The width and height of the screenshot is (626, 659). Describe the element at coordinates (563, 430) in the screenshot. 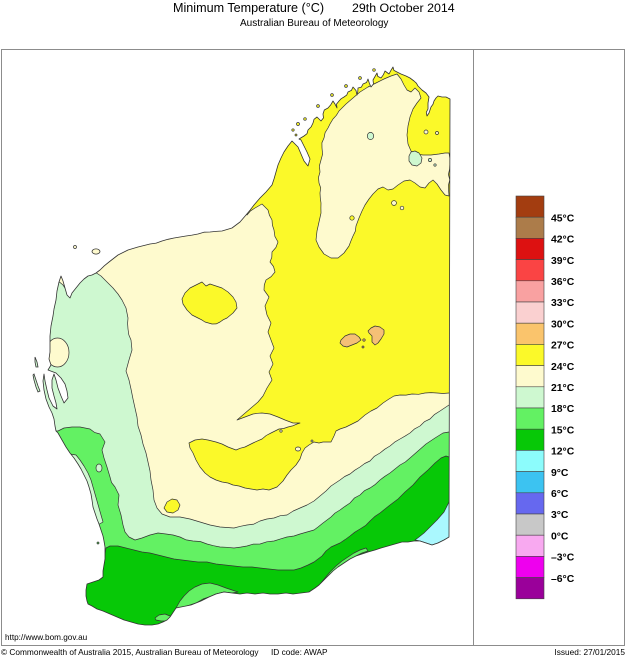

I see `svg-text: 15°C` at that location.